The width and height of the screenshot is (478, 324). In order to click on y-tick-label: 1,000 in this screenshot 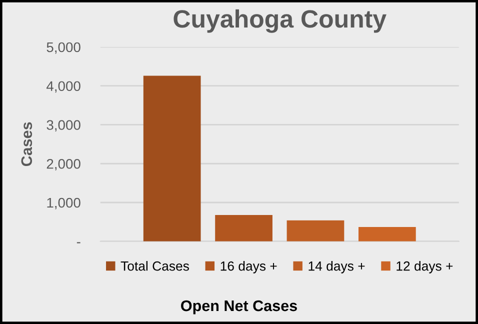, I will do `click(63, 204)`.